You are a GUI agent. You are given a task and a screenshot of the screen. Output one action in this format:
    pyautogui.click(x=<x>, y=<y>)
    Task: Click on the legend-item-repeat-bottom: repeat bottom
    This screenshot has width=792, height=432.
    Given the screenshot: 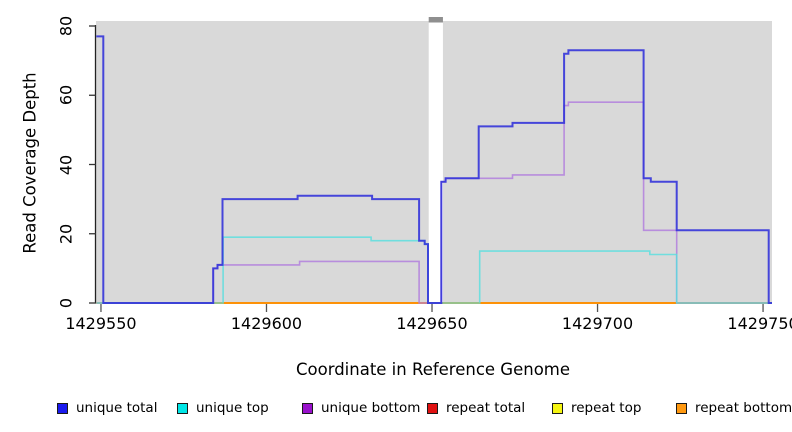 What is the action you would take?
    pyautogui.click(x=734, y=408)
    